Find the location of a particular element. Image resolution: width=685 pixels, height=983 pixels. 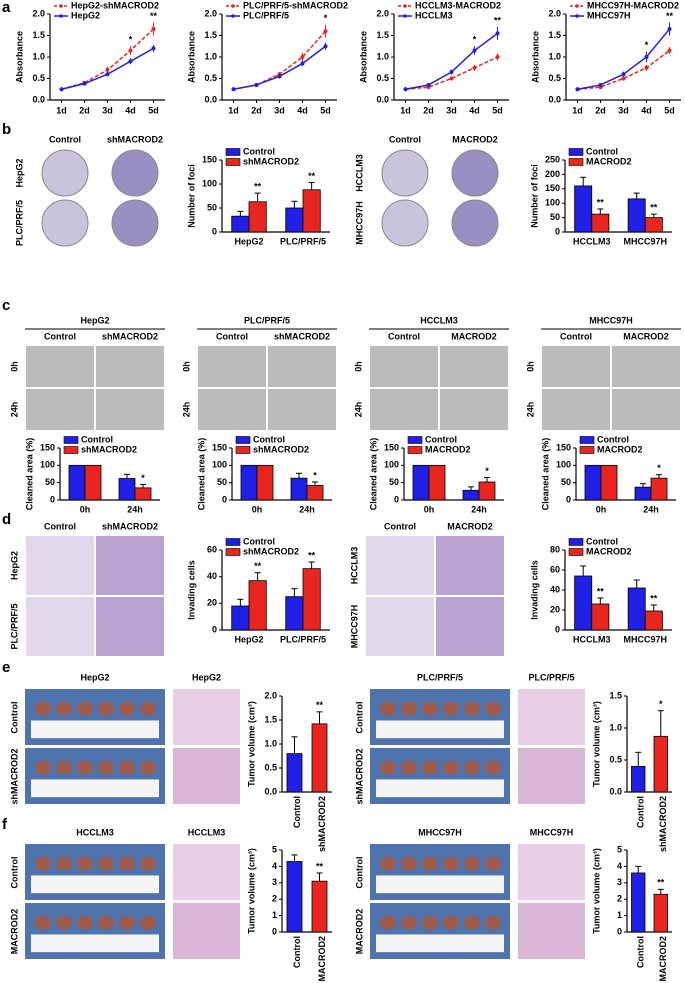

row-label: shMACROD2 is located at coordinates (14, 776).